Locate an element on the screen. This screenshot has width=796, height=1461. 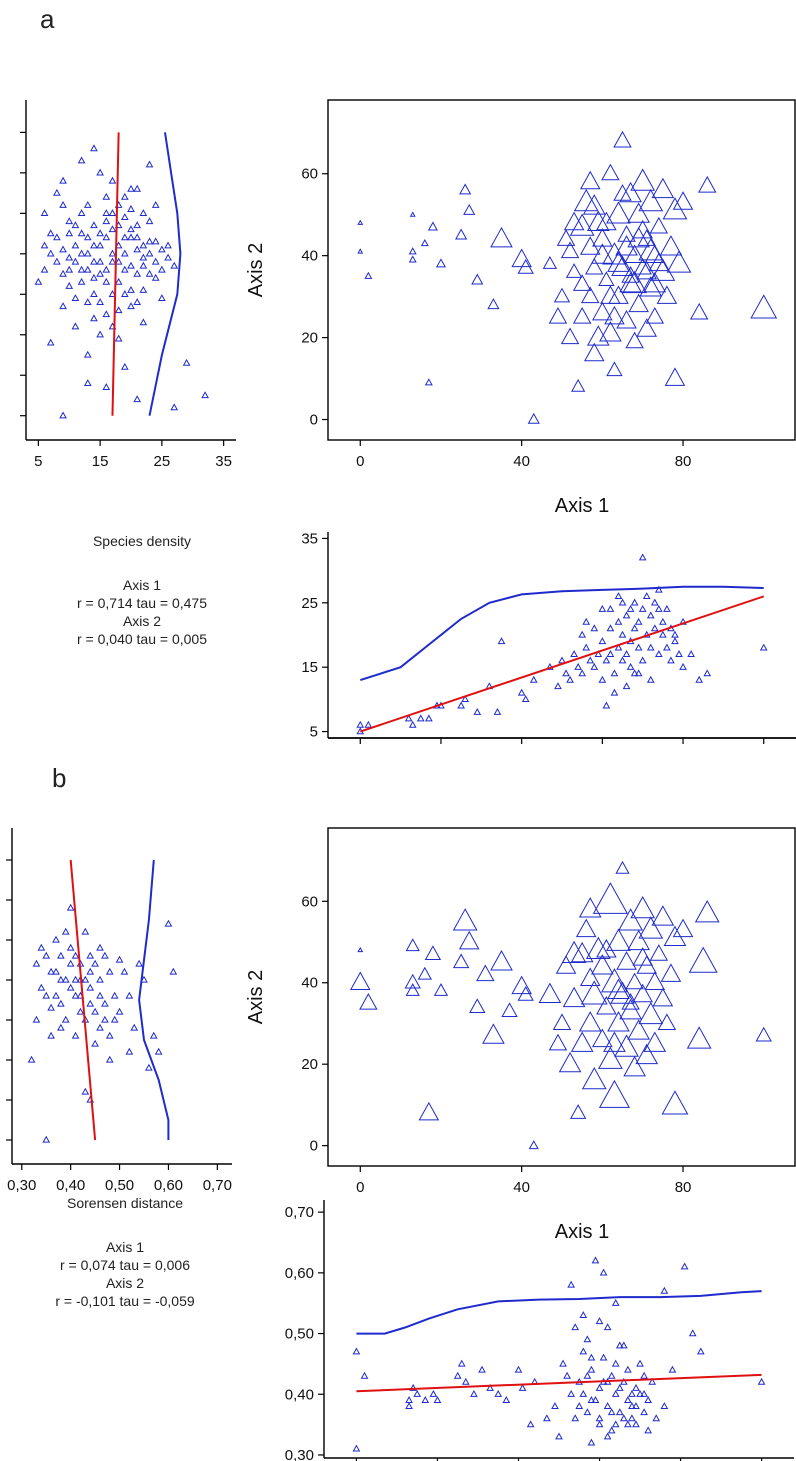
stats-axis1-values: r = 0,714 tau = 0,475 is located at coordinates (142, 603).